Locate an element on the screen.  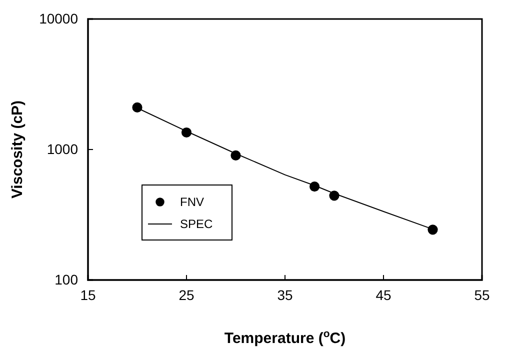
x-tick-label: 15 is located at coordinates (88, 294).